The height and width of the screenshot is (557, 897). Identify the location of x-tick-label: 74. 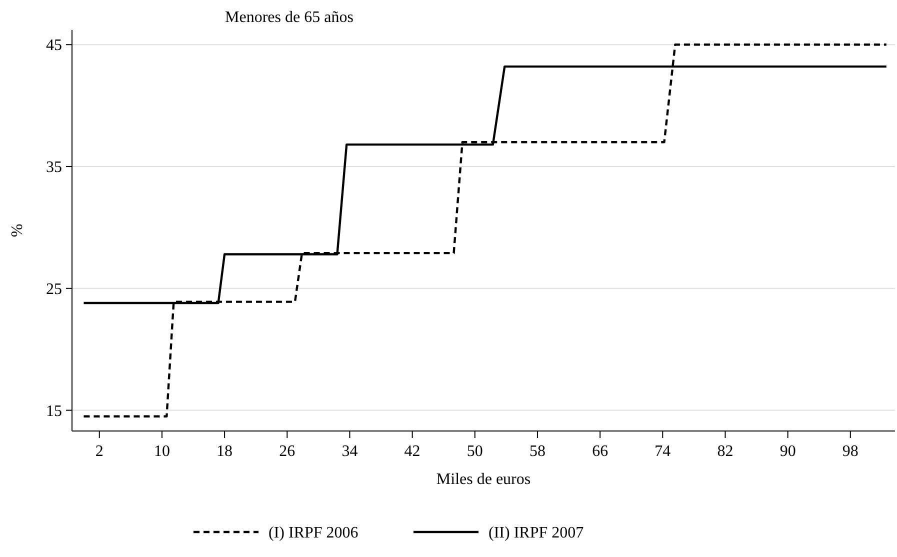
(662, 451).